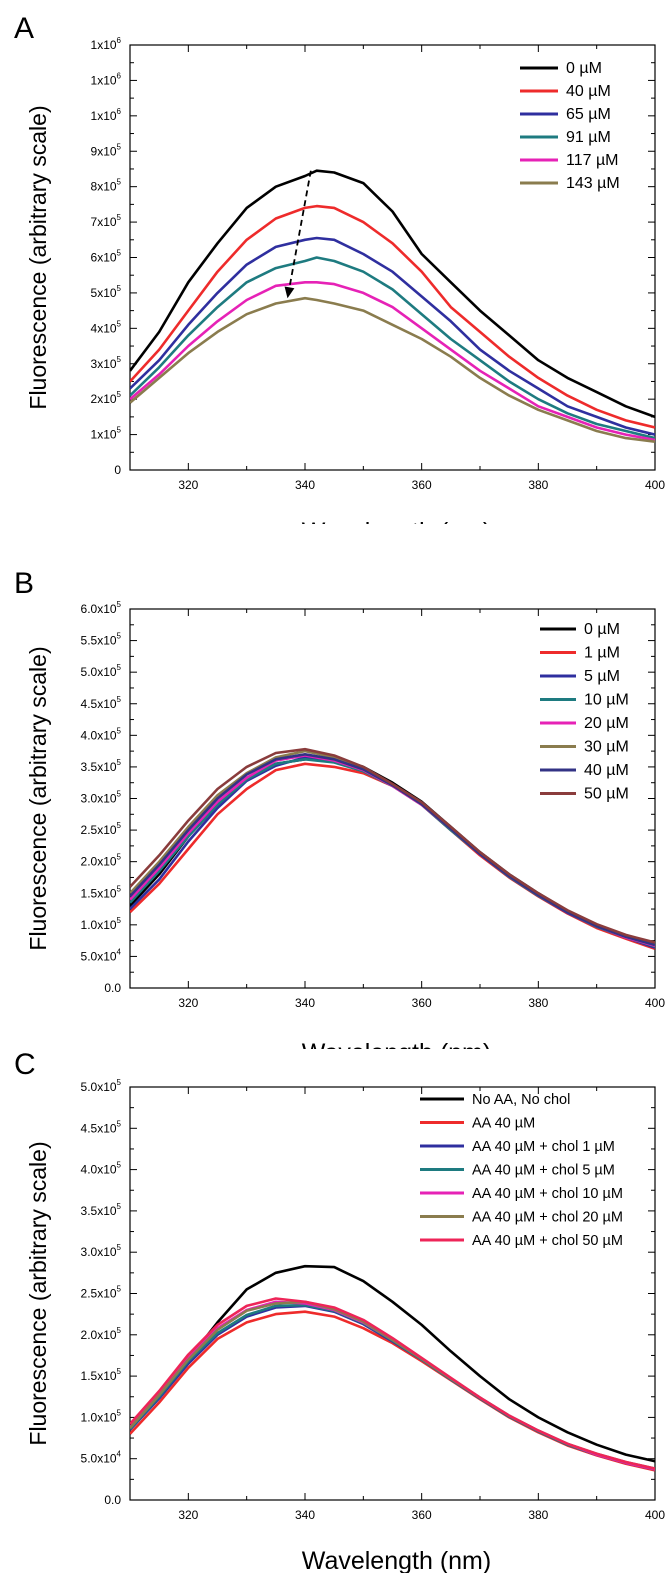 Image resolution: width=669 pixels, height=1574 pixels. Describe the element at coordinates (543, 1171) in the screenshot. I see `legend-label: AA 40 µM + chol 5 µM` at that location.